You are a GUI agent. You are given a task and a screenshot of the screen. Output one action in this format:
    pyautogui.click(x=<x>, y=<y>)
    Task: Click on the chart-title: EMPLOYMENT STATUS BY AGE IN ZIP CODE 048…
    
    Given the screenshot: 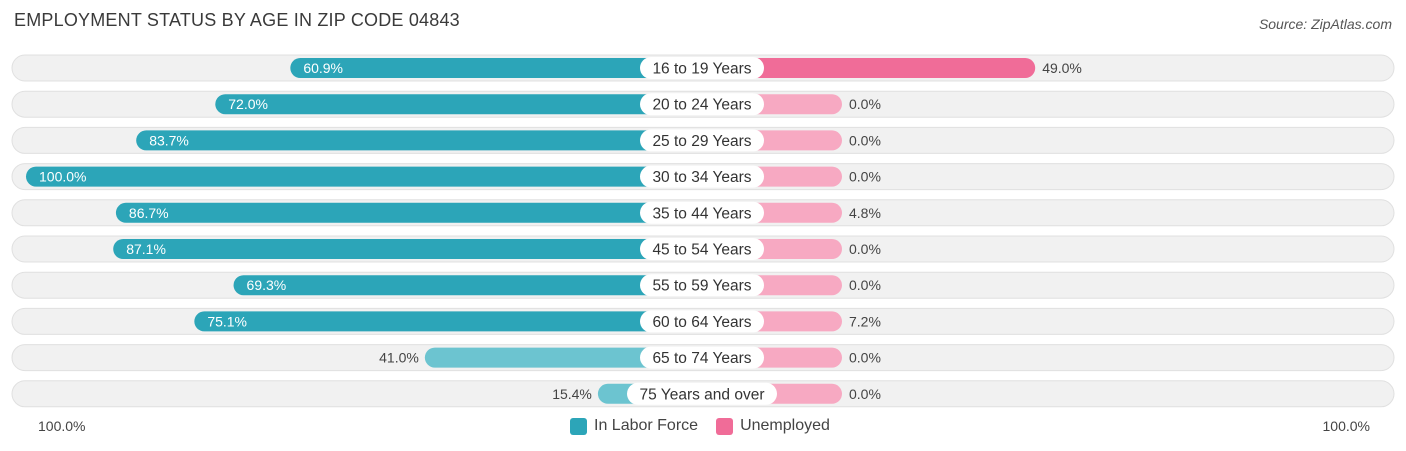 What is the action you would take?
    pyautogui.click(x=237, y=20)
    